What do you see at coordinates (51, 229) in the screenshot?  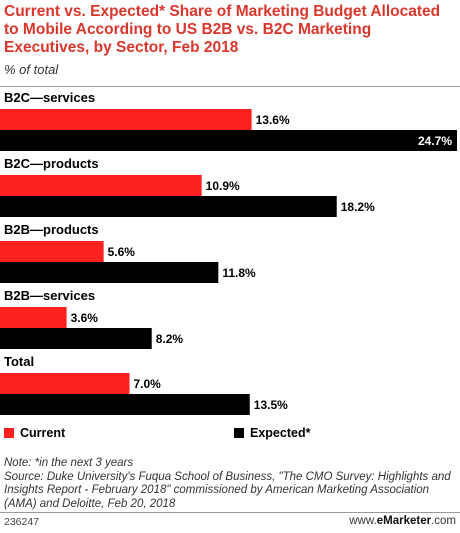 I see `category-label-b2b-products: B2B—products` at bounding box center [51, 229].